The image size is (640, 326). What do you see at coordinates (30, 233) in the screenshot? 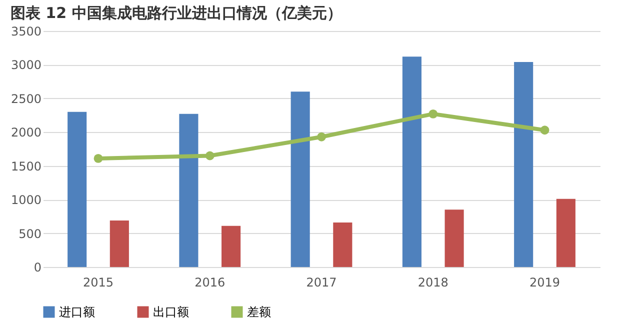
I see `y-tick-label: 500` at bounding box center [30, 233].